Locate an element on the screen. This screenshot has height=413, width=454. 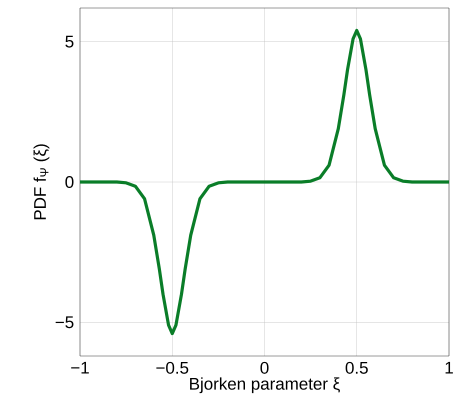
y-tick-label: 0 is located at coordinates (69, 182).